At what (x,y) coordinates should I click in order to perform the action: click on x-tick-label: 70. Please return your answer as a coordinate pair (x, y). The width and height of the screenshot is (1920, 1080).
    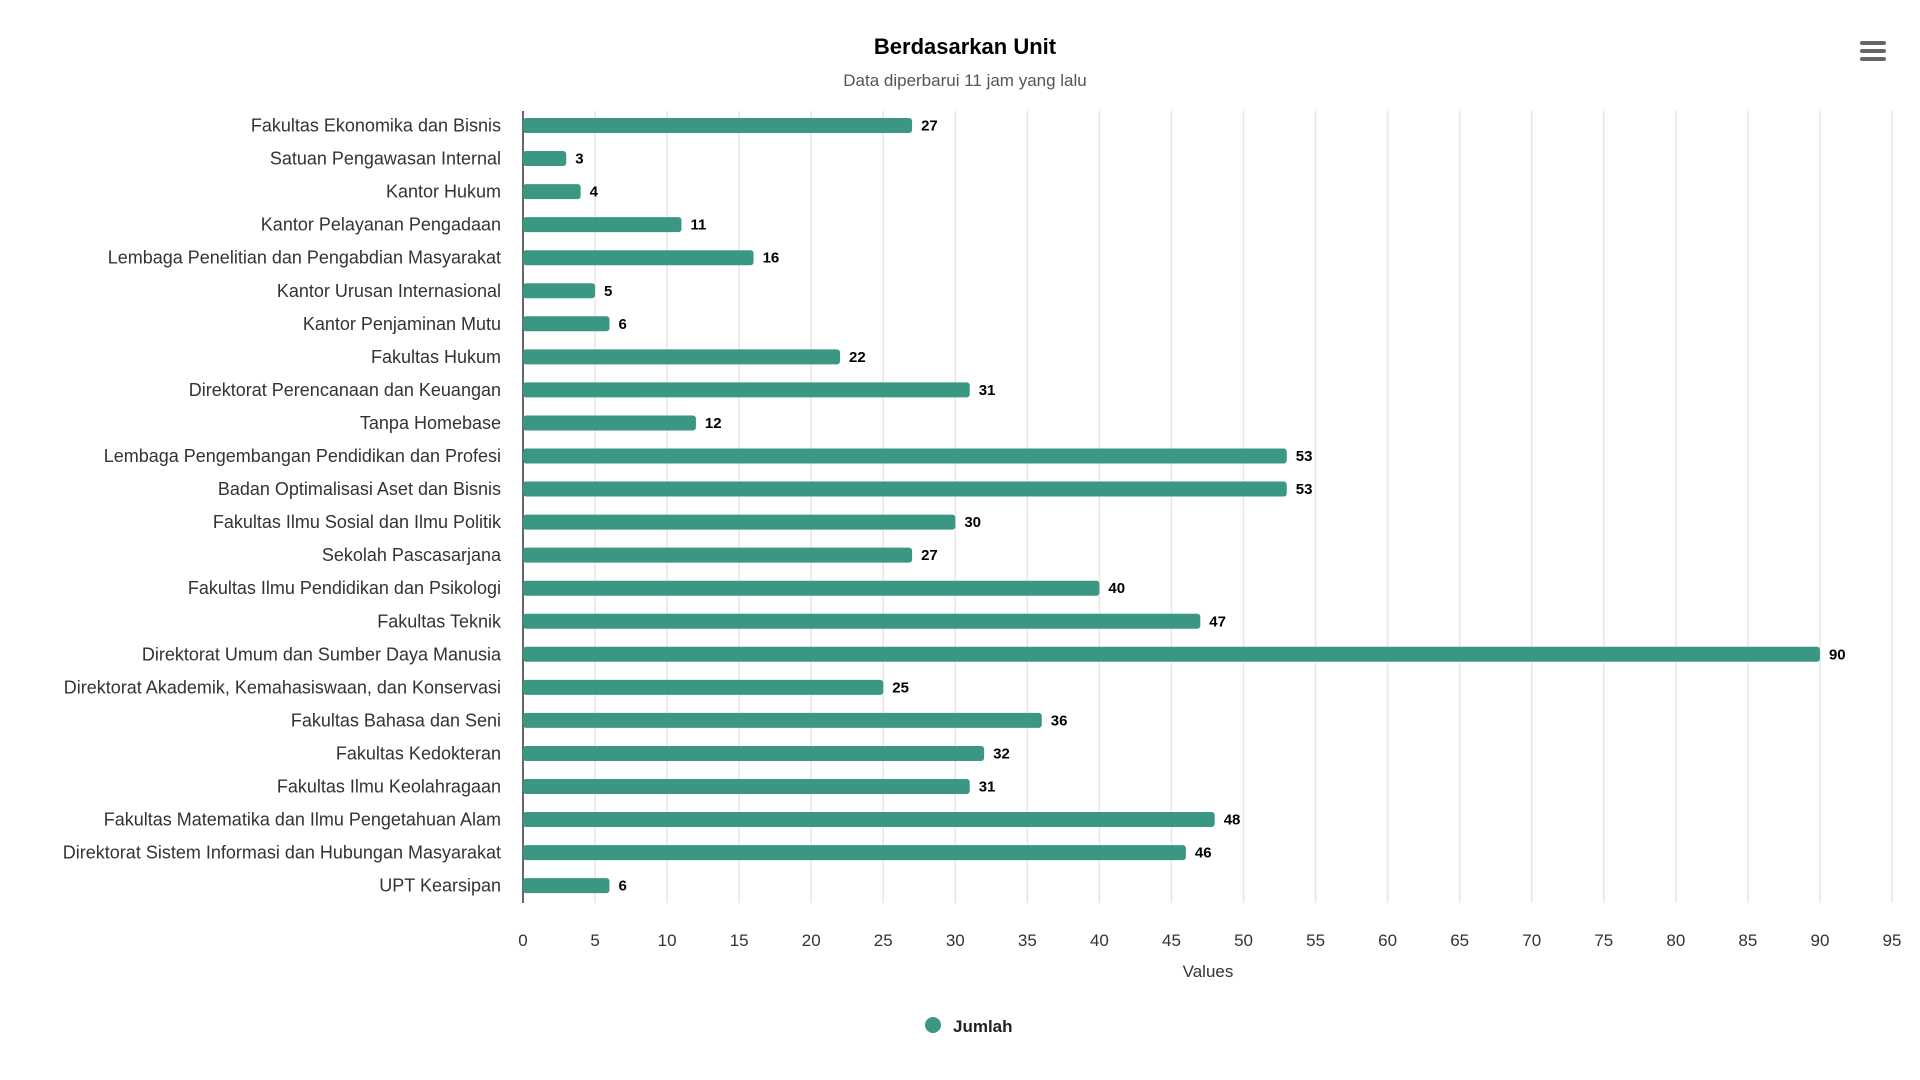
    Looking at the image, I should click on (1531, 940).